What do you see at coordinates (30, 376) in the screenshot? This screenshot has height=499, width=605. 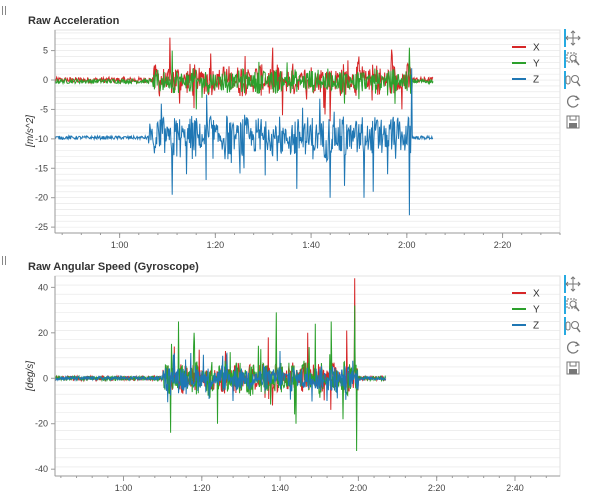 I see `y-axis-label: [deg/s]` at bounding box center [30, 376].